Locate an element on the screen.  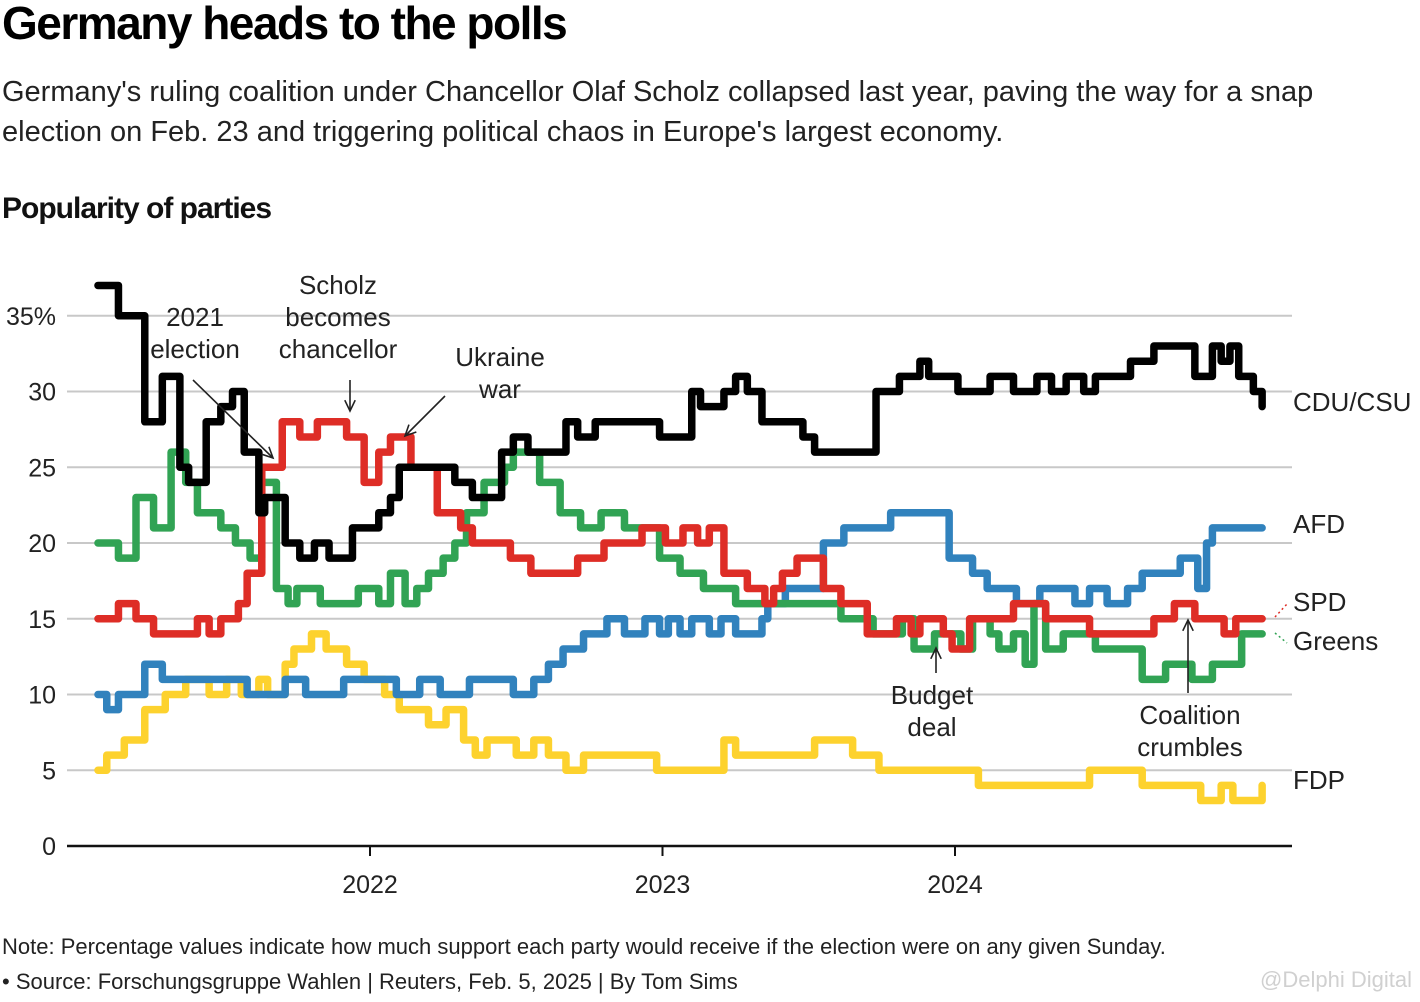
y-tick-label: 15 is located at coordinates (42, 620).